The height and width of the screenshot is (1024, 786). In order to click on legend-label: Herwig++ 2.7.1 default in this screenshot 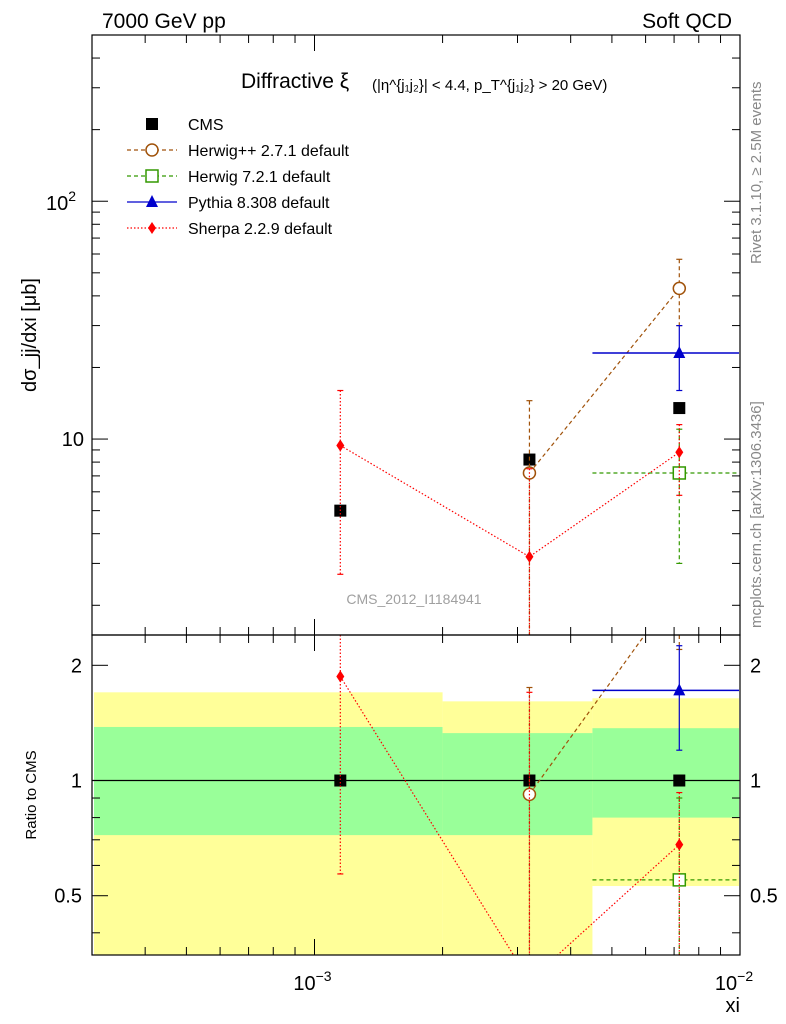, I will do `click(269, 151)`.